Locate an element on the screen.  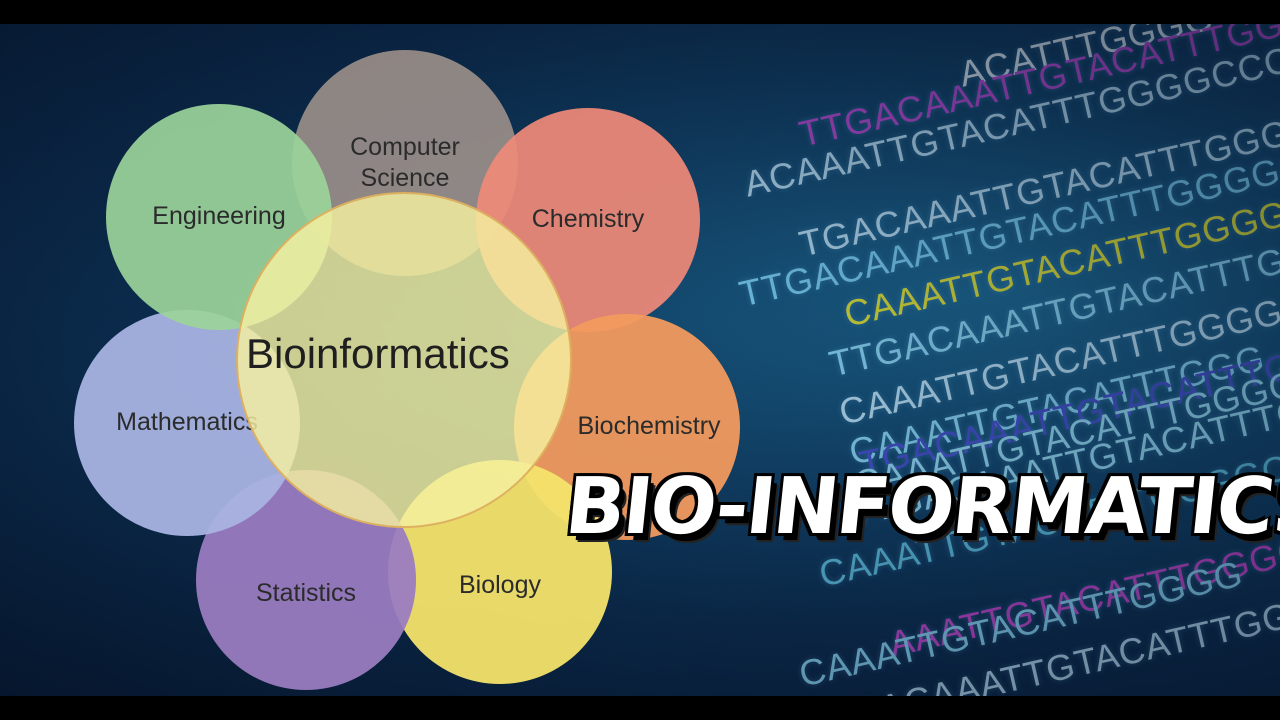
label-mathematics: Mathematics is located at coordinates (187, 422).